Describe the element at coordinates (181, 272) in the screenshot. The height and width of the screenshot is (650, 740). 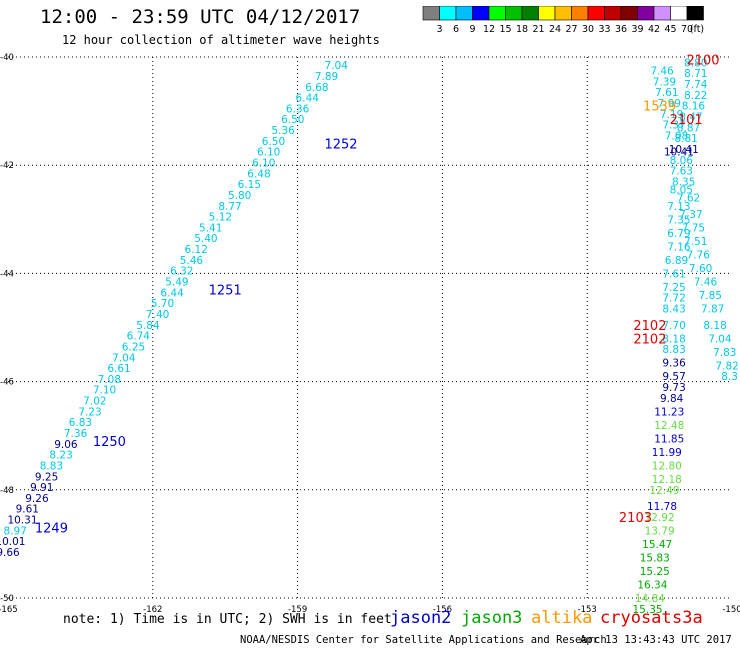
I see `wave-height-point: 6.32` at that location.